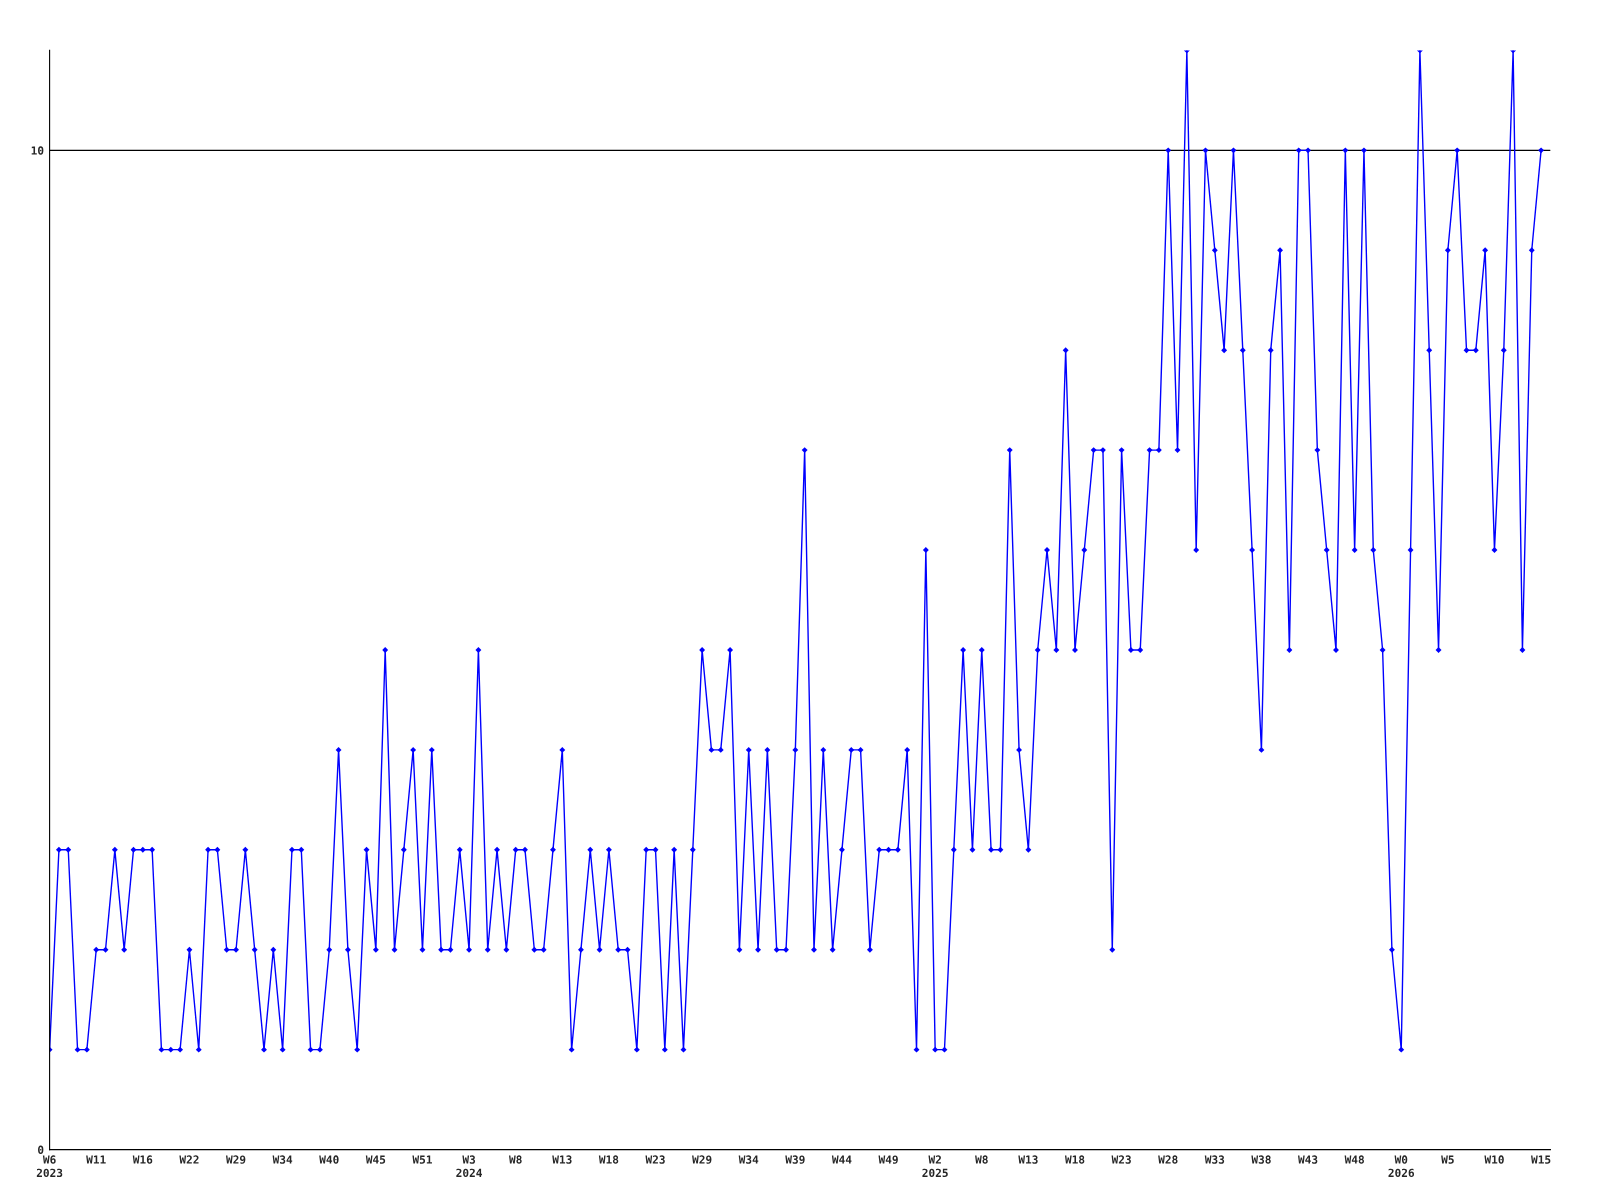  Describe the element at coordinates (1168, 1159) in the screenshot. I see `x-tick-label: W28` at that location.